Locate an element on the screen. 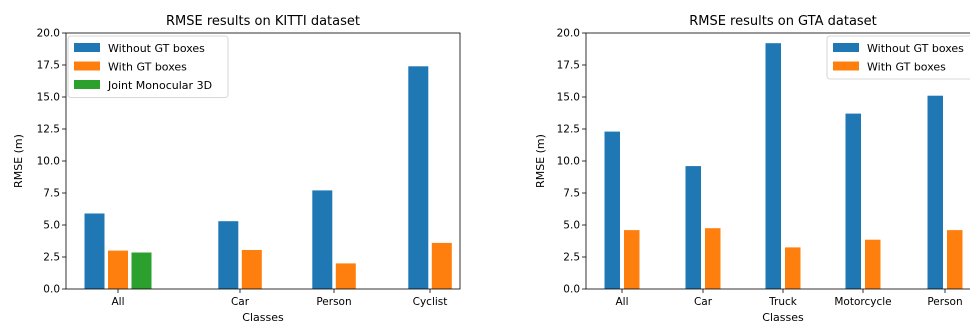 This screenshot has width=970, height=328. x-tick-label: Truck is located at coordinates (783, 302).